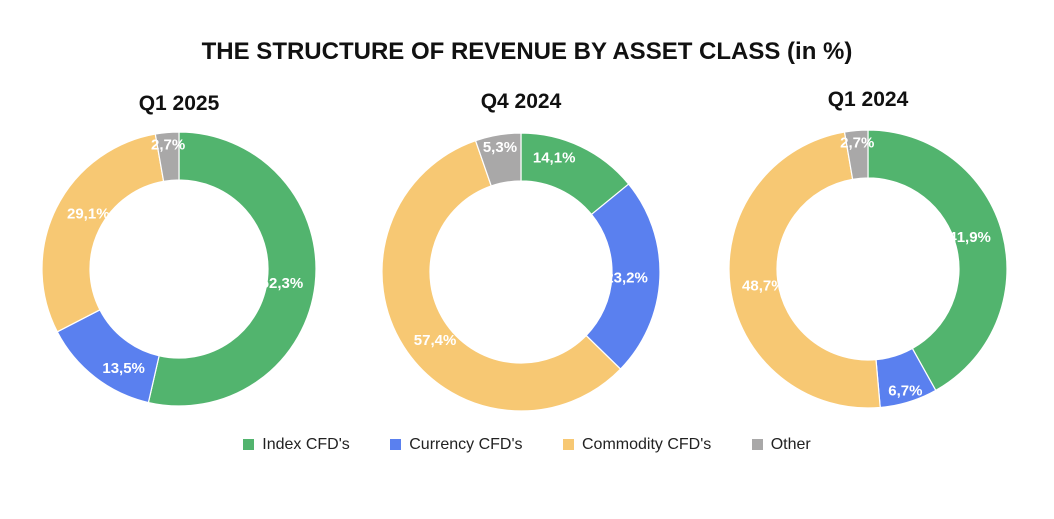 This screenshot has height=519, width=1054. I want to click on donut-2-slice-other, so click(498, 159).